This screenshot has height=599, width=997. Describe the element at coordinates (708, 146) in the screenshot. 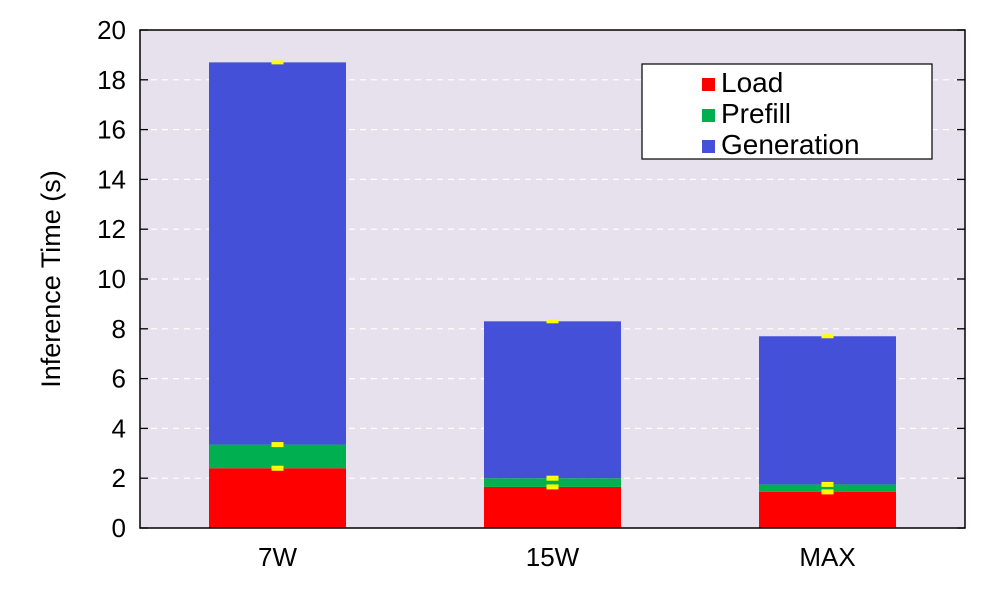

I see `legend-swatch-generation` at that location.